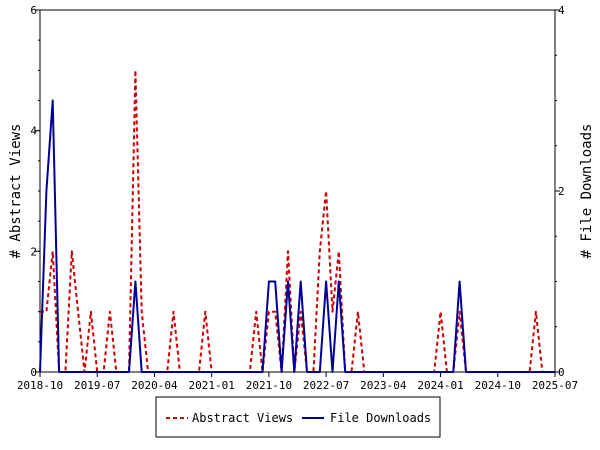 The height and width of the screenshot is (450, 600). I want to click on x-tick-label: 2021-10, so click(269, 385).